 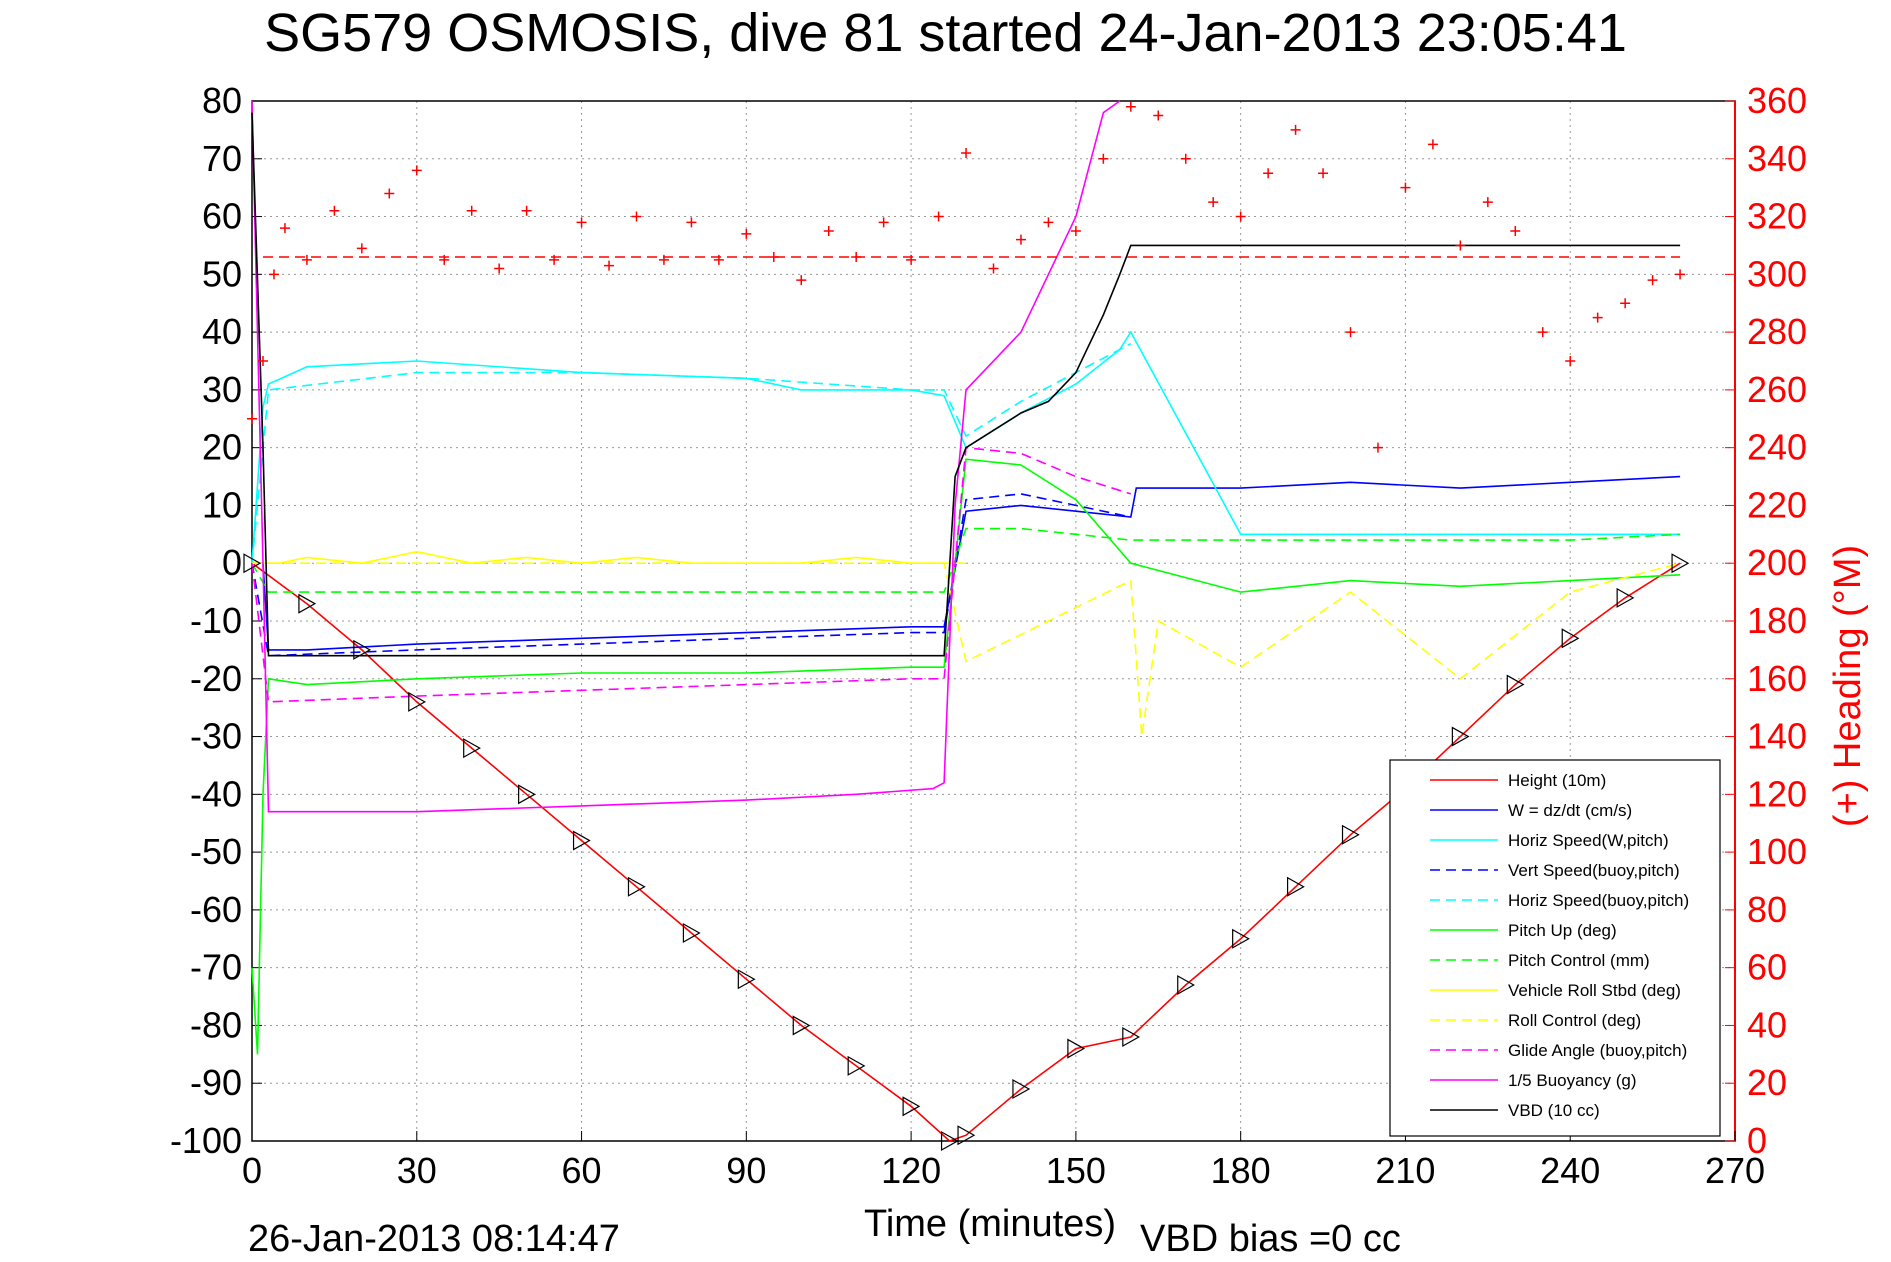 I want to click on right-tick-label: 60, so click(x=1767, y=967).